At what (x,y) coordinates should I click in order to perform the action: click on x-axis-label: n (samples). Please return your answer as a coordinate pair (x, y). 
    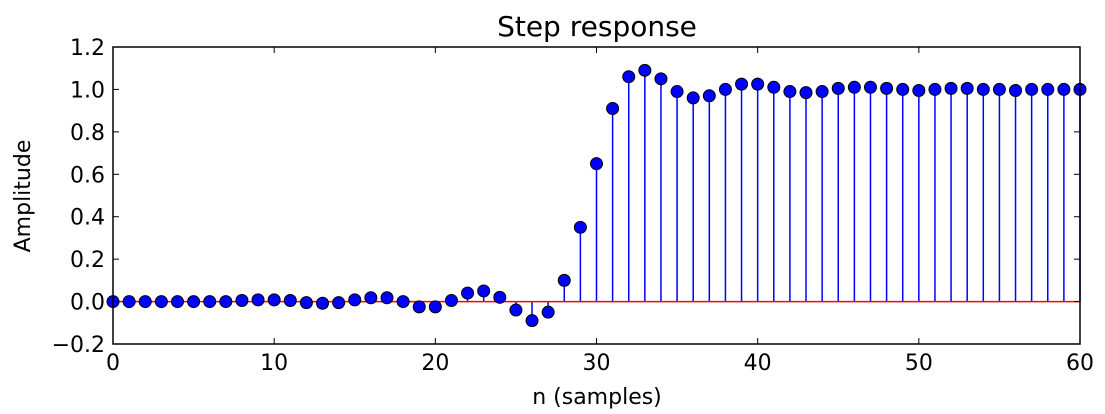
    Looking at the image, I should click on (597, 397).